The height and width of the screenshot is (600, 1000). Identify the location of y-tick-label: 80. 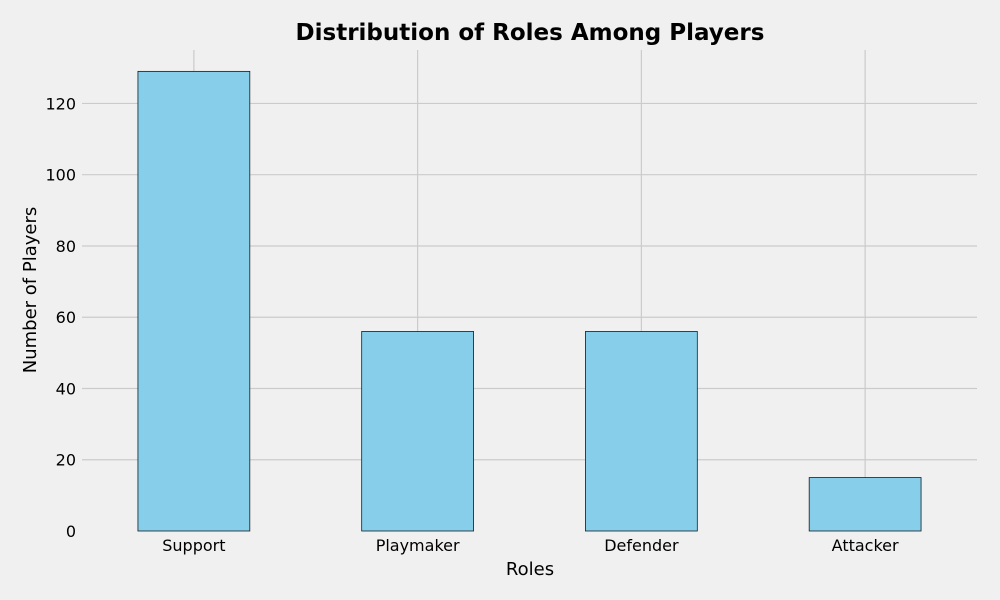
(66, 246).